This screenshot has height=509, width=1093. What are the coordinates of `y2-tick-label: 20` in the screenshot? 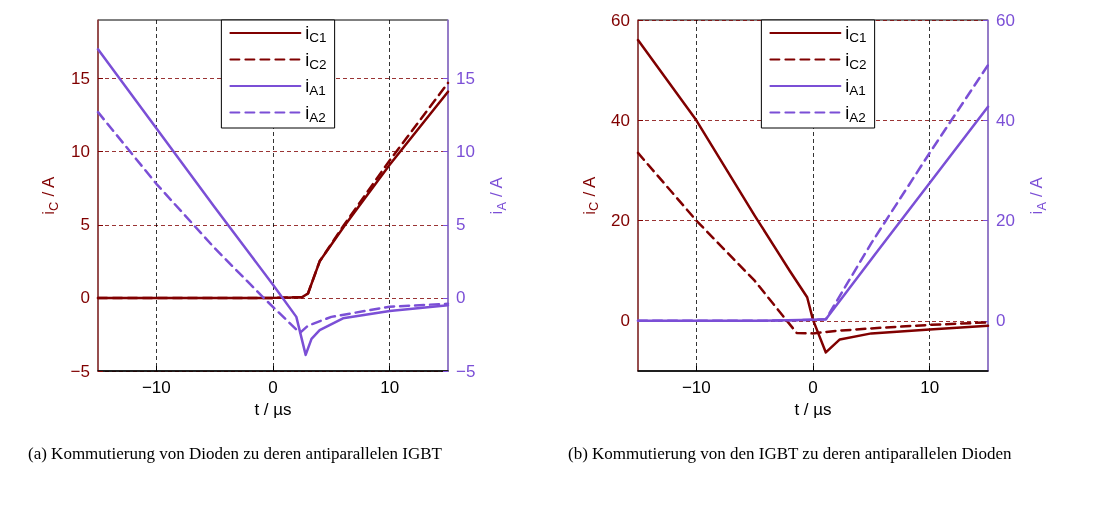 It's located at (1005, 221).